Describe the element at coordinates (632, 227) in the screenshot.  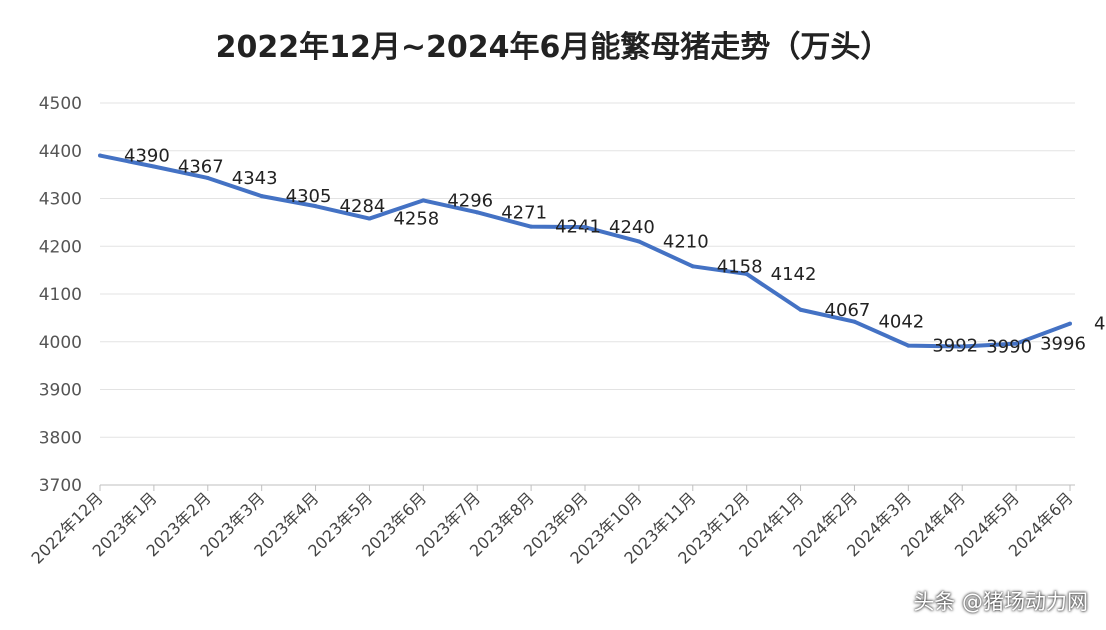
I see `data-label: 4240` at that location.